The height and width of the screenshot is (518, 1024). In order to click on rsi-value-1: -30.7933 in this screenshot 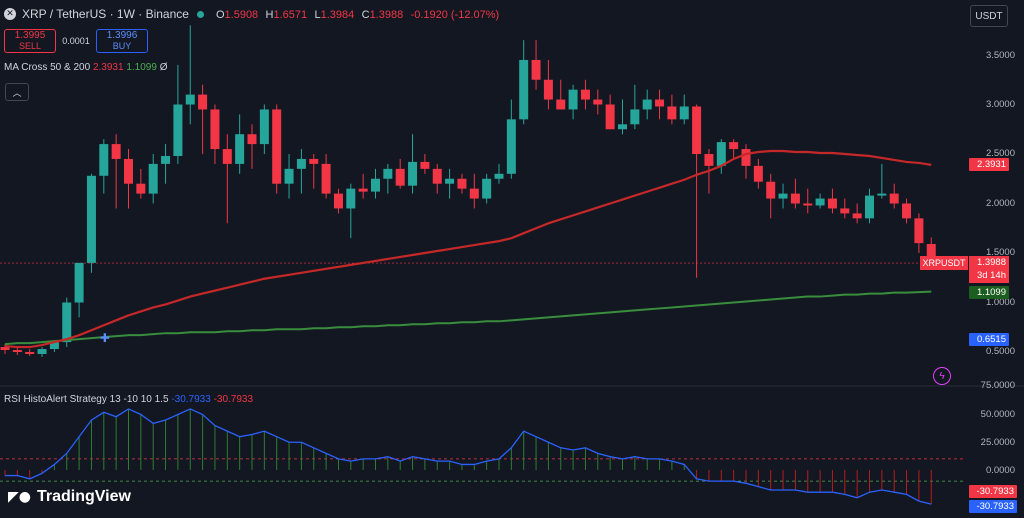, I will do `click(191, 399)`.